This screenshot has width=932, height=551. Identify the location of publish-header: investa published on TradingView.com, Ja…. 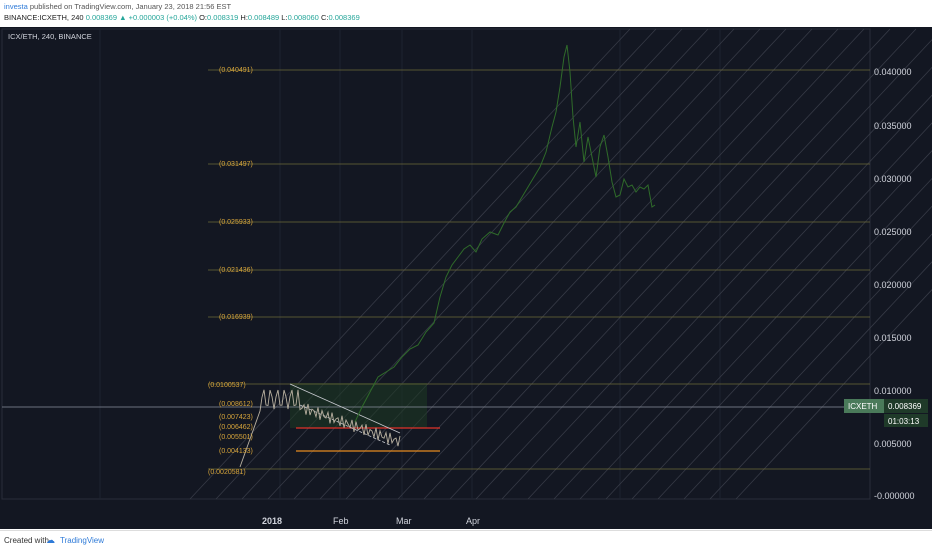
(466, 13).